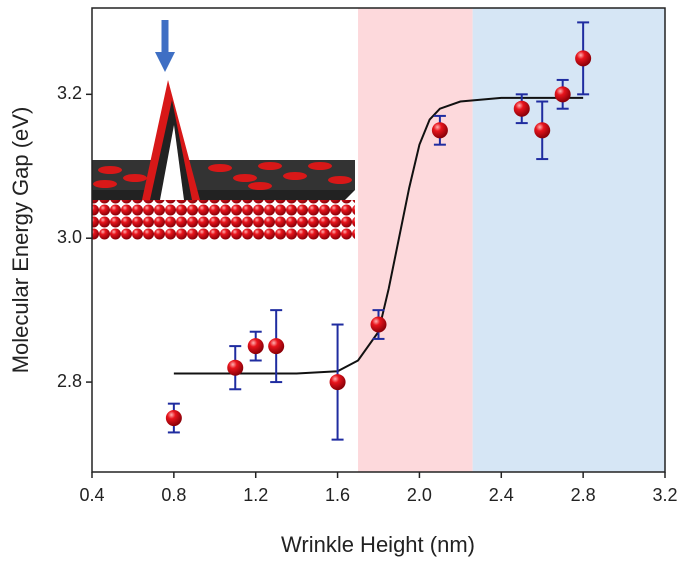  What do you see at coordinates (664, 495) in the screenshot?
I see `x-tick-label: 3.2` at bounding box center [664, 495].